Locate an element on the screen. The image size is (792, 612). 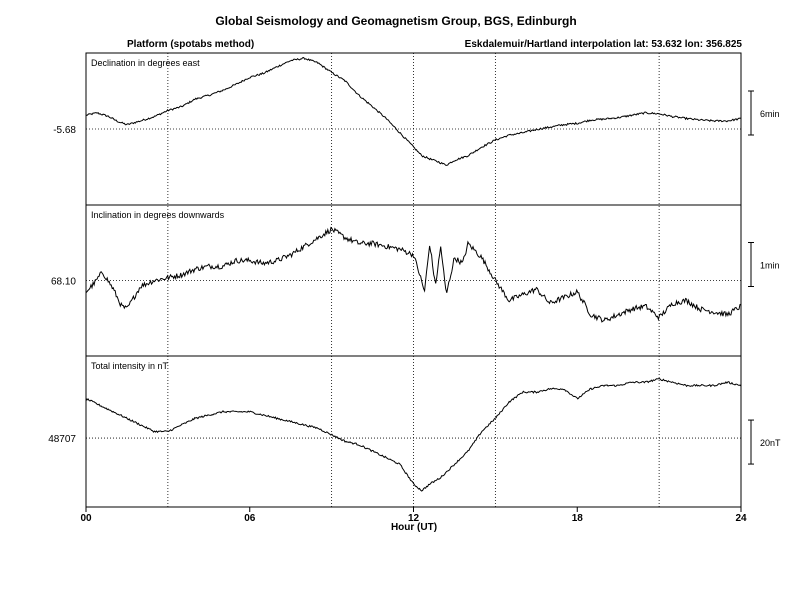
reference-value-label: 48707 is located at coordinates (62, 439).